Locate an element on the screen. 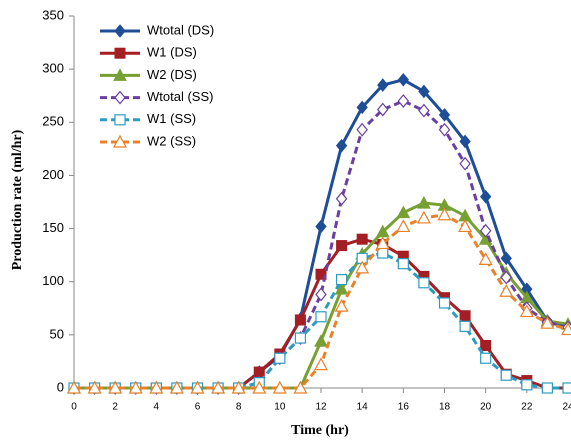  x-tick-label: 20 is located at coordinates (486, 407).